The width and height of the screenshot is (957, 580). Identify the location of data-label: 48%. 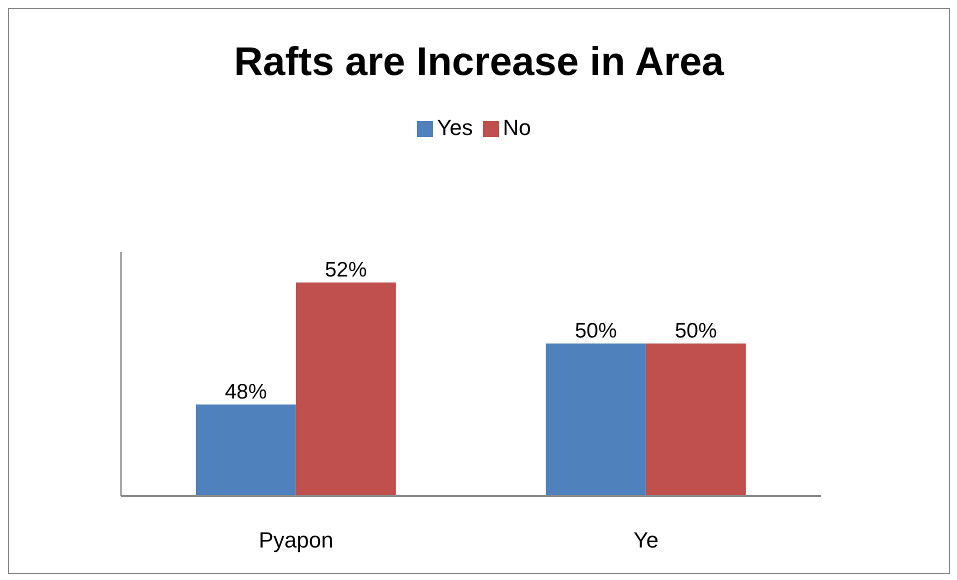
(245, 392).